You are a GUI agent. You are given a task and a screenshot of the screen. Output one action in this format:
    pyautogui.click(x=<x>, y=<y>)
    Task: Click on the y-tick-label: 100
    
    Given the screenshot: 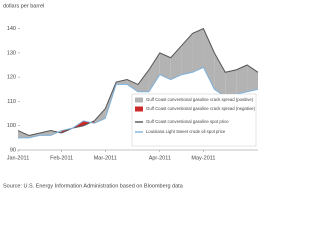 What is the action you would take?
    pyautogui.click(x=11, y=126)
    